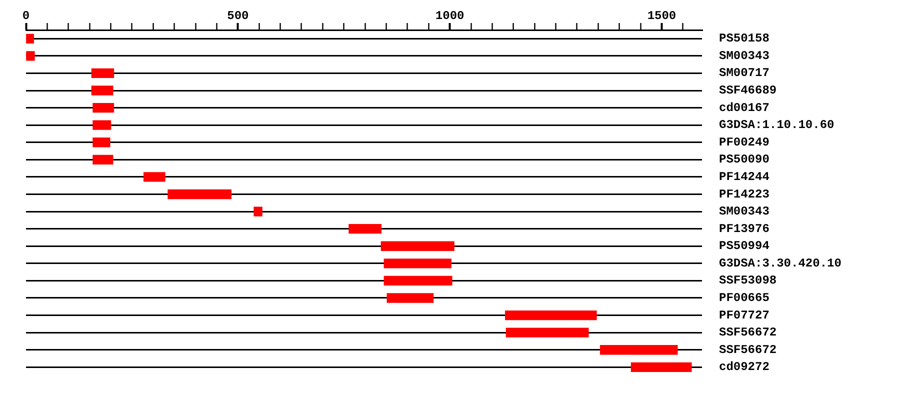 The height and width of the screenshot is (400, 900). Describe the element at coordinates (744, 367) in the screenshot. I see `y-tick-label: cd09272` at that location.